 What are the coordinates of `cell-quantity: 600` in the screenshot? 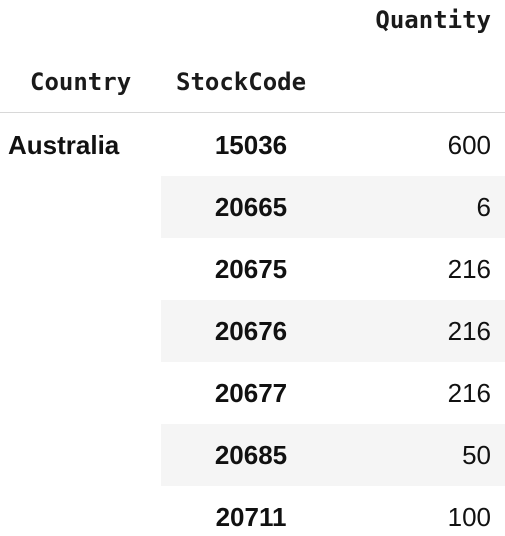 It's located at (469, 145).